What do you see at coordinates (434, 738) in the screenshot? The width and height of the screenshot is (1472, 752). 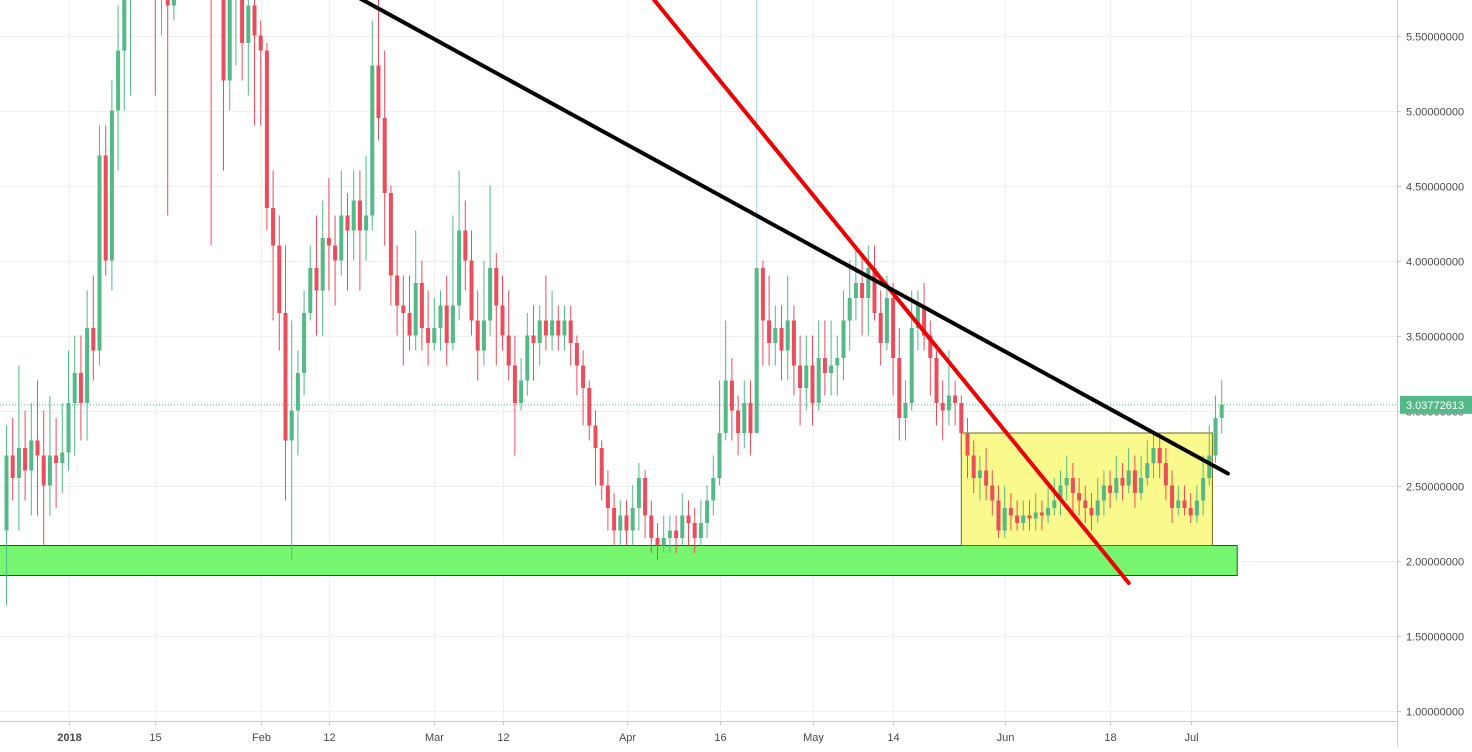 I see `x-tick-label: Mar` at bounding box center [434, 738].